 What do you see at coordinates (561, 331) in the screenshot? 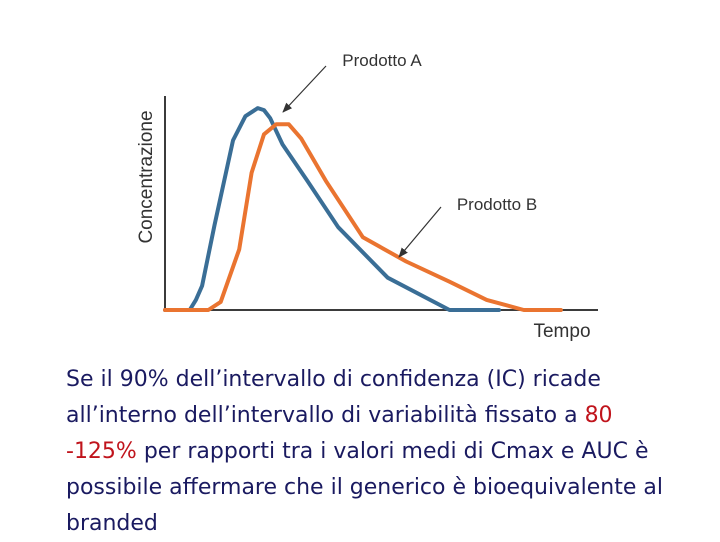
I see `x-axis-label: Tempo` at bounding box center [561, 331].